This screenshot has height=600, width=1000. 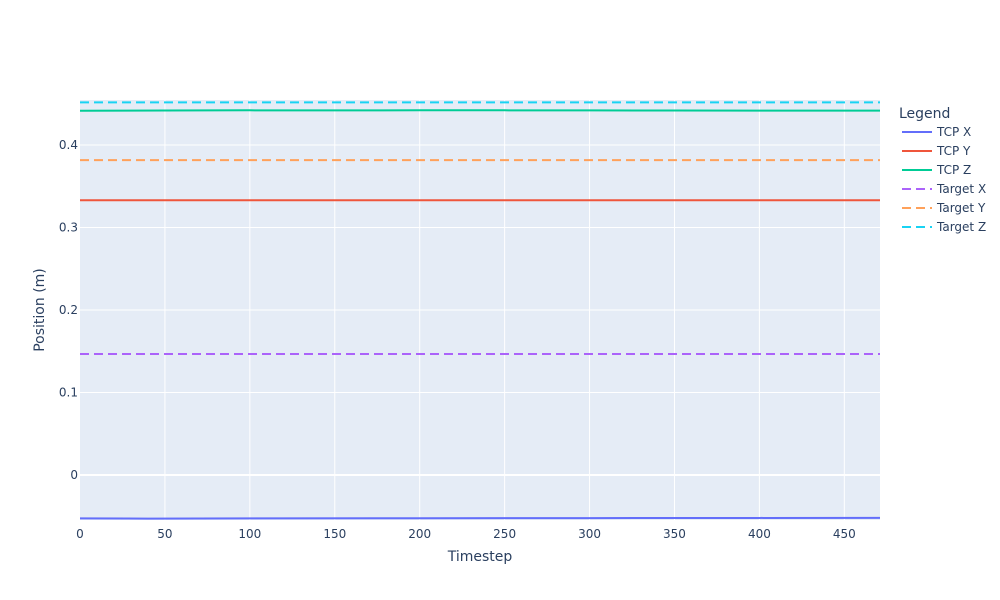 What do you see at coordinates (589, 534) in the screenshot?
I see `x-tick-label: 300` at bounding box center [589, 534].